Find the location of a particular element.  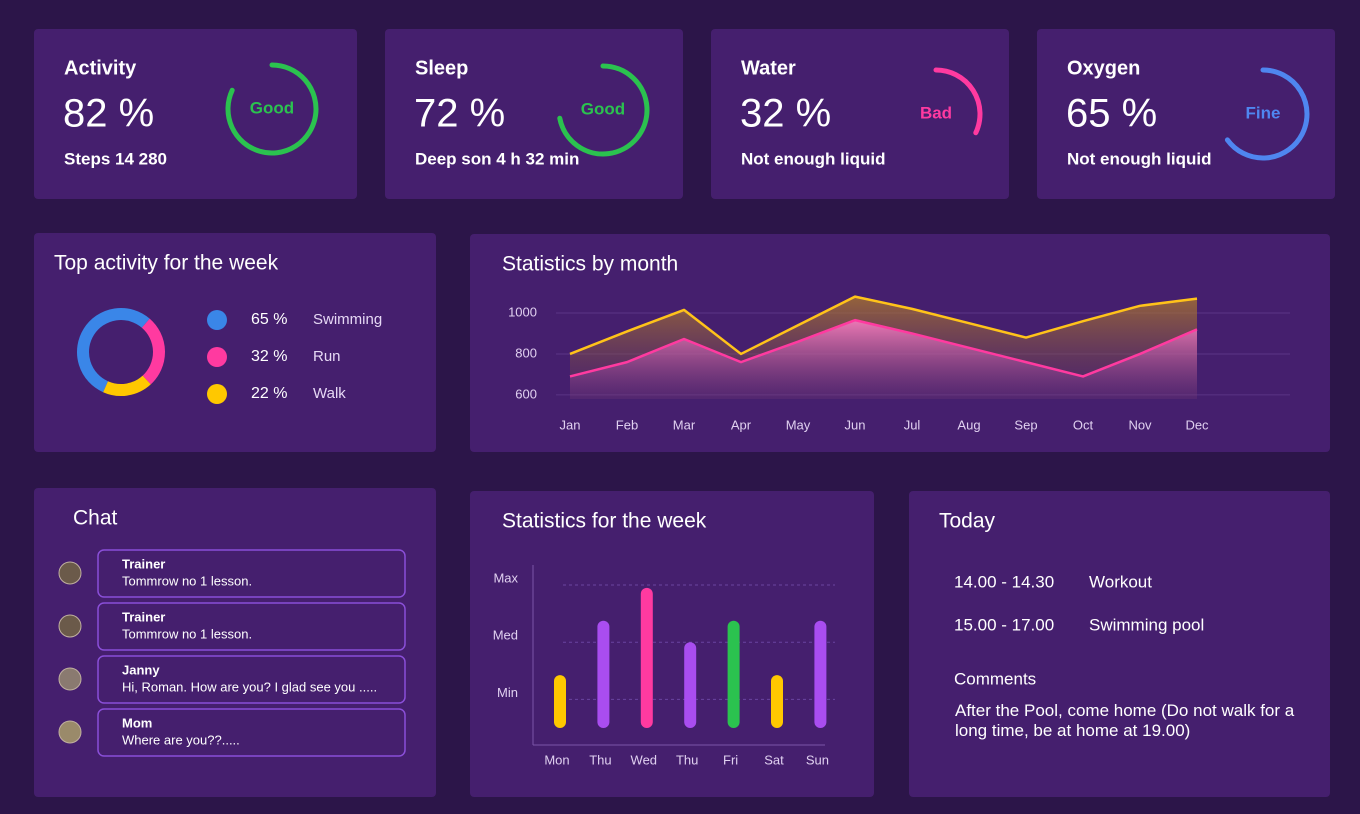

y-tick-label: 800 is located at coordinates (526, 352).